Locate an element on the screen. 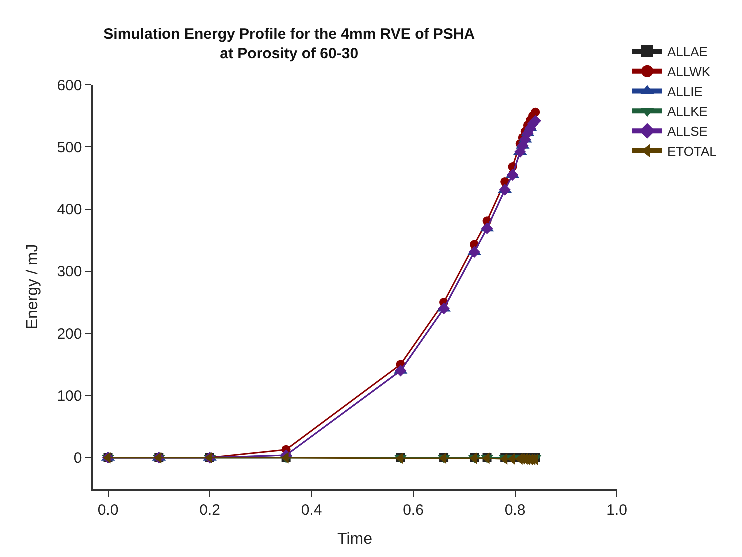  y-tick-label: 200 is located at coordinates (69, 334).